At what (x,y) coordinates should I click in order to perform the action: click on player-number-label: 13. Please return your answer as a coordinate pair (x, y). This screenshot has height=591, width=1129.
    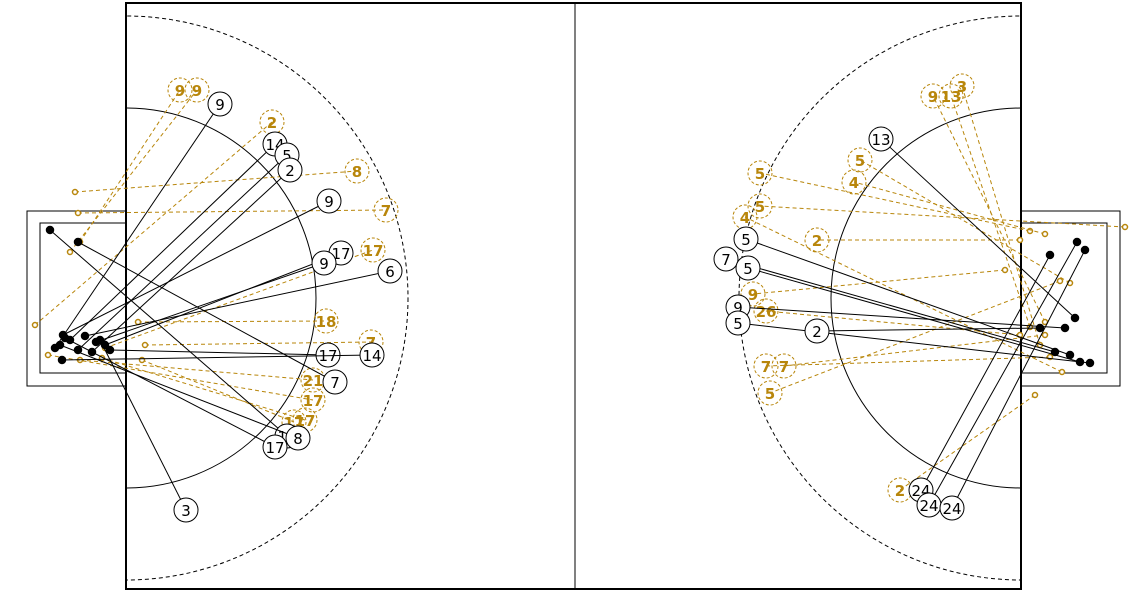
    Looking at the image, I should click on (880, 140).